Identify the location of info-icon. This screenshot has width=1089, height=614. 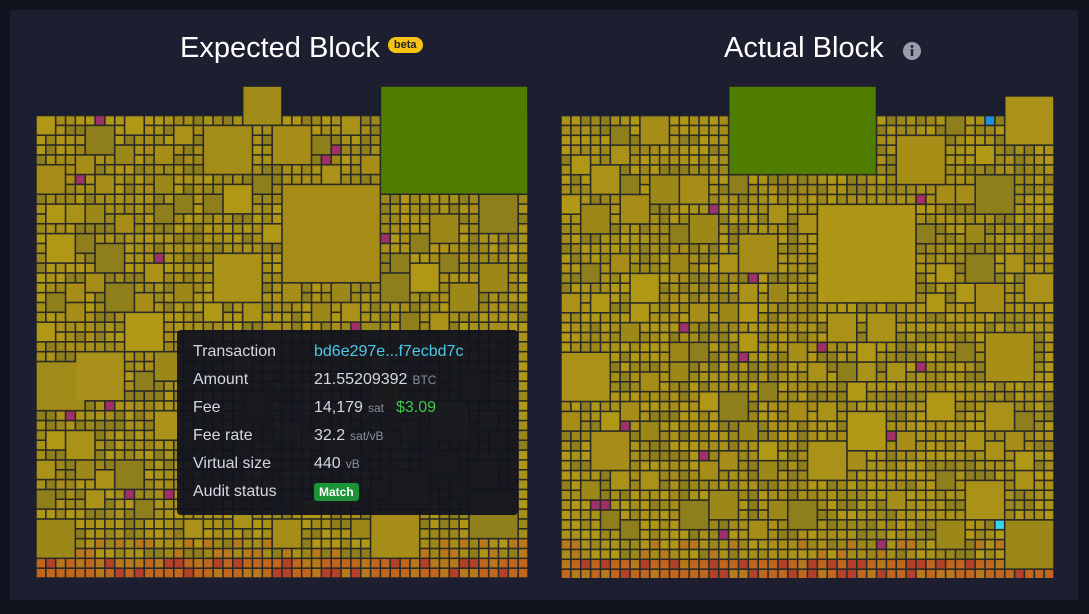
(912, 51).